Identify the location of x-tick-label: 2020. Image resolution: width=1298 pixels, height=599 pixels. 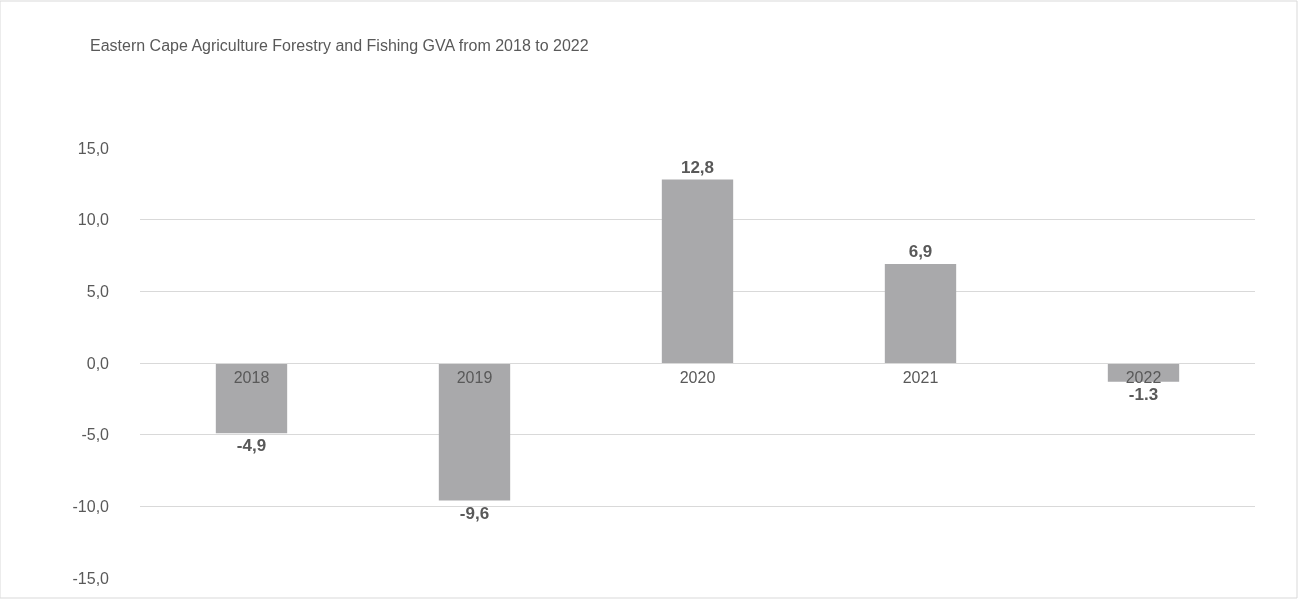
(697, 378).